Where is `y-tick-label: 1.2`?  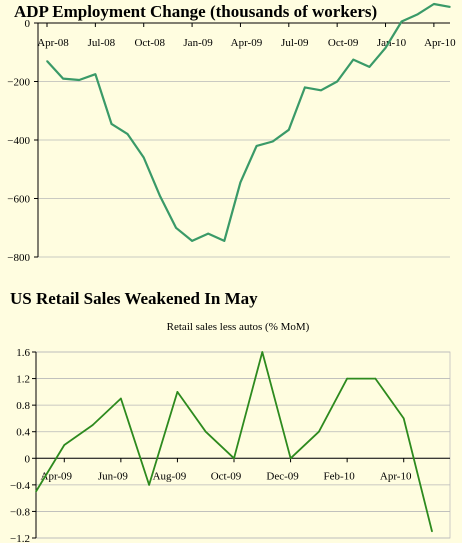
y-tick-label: 1.2 is located at coordinates (23, 380).